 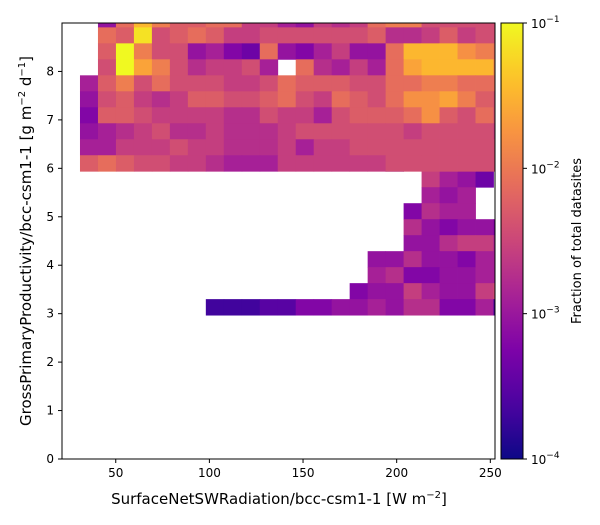 I want to click on x-tick-label: 50, so click(x=115, y=473).